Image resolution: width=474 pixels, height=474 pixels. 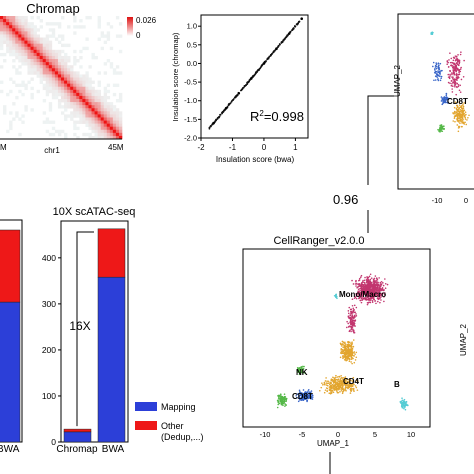 What do you see at coordinates (111, 359) in the screenshot?
I see `scatac-bar-segment` at bounding box center [111, 359].